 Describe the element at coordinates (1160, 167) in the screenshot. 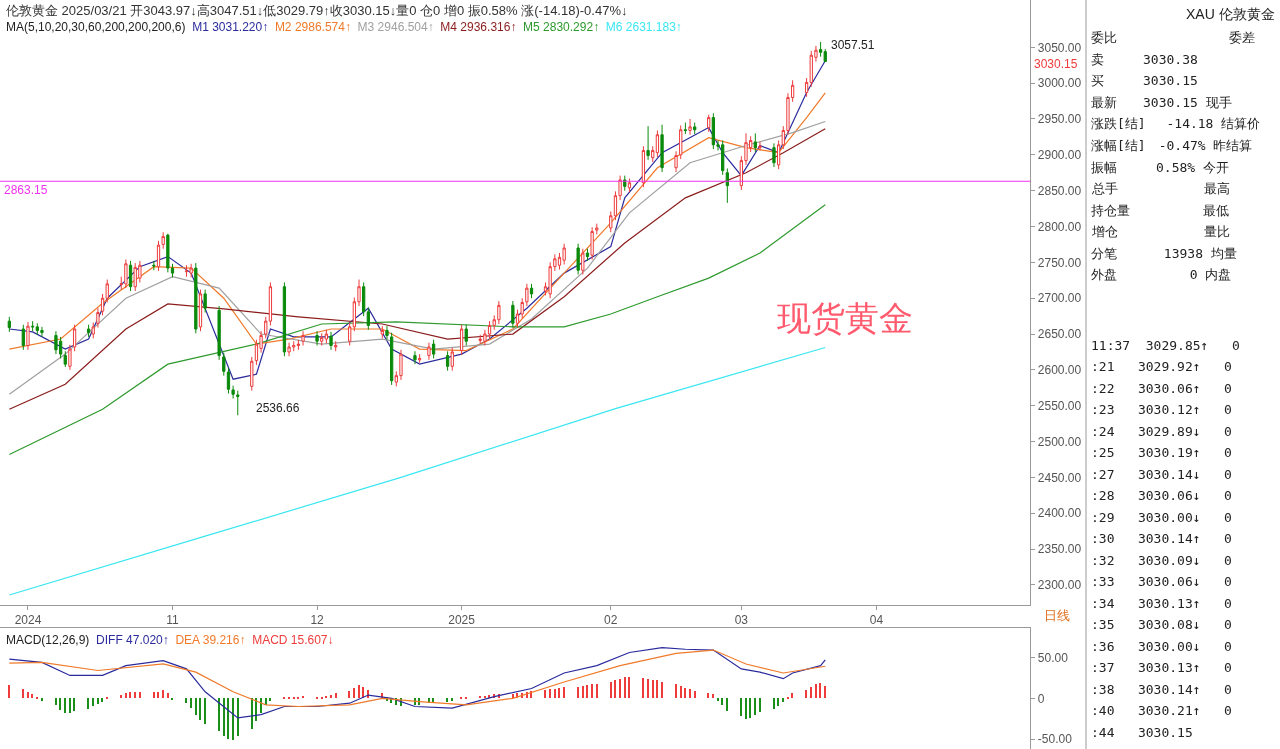

I see `text: 振幅 0.58% 今开` at that location.